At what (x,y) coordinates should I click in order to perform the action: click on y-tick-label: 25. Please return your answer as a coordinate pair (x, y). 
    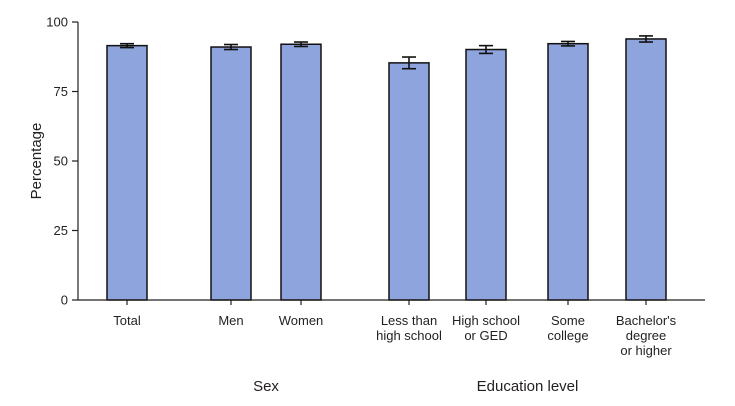
    Looking at the image, I should click on (61, 230).